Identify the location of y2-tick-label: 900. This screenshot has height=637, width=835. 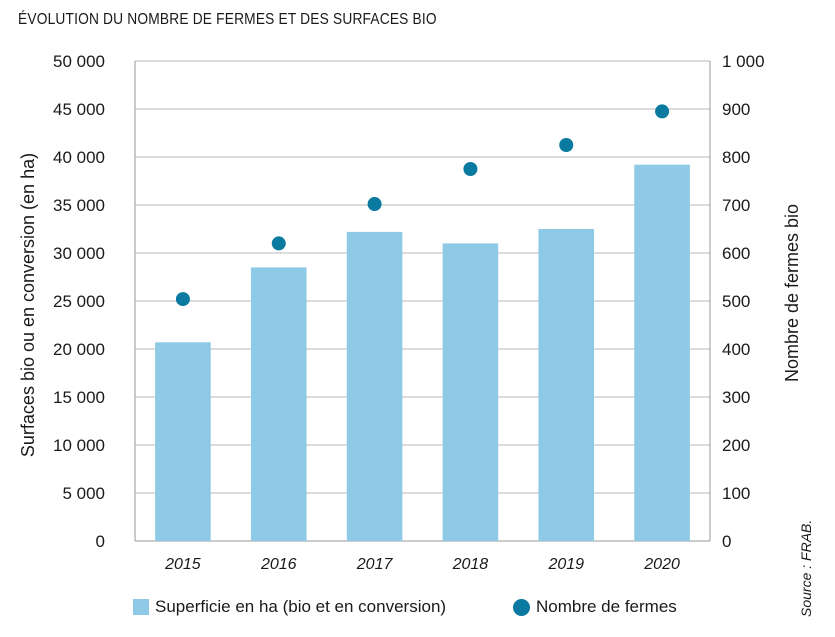
(736, 109).